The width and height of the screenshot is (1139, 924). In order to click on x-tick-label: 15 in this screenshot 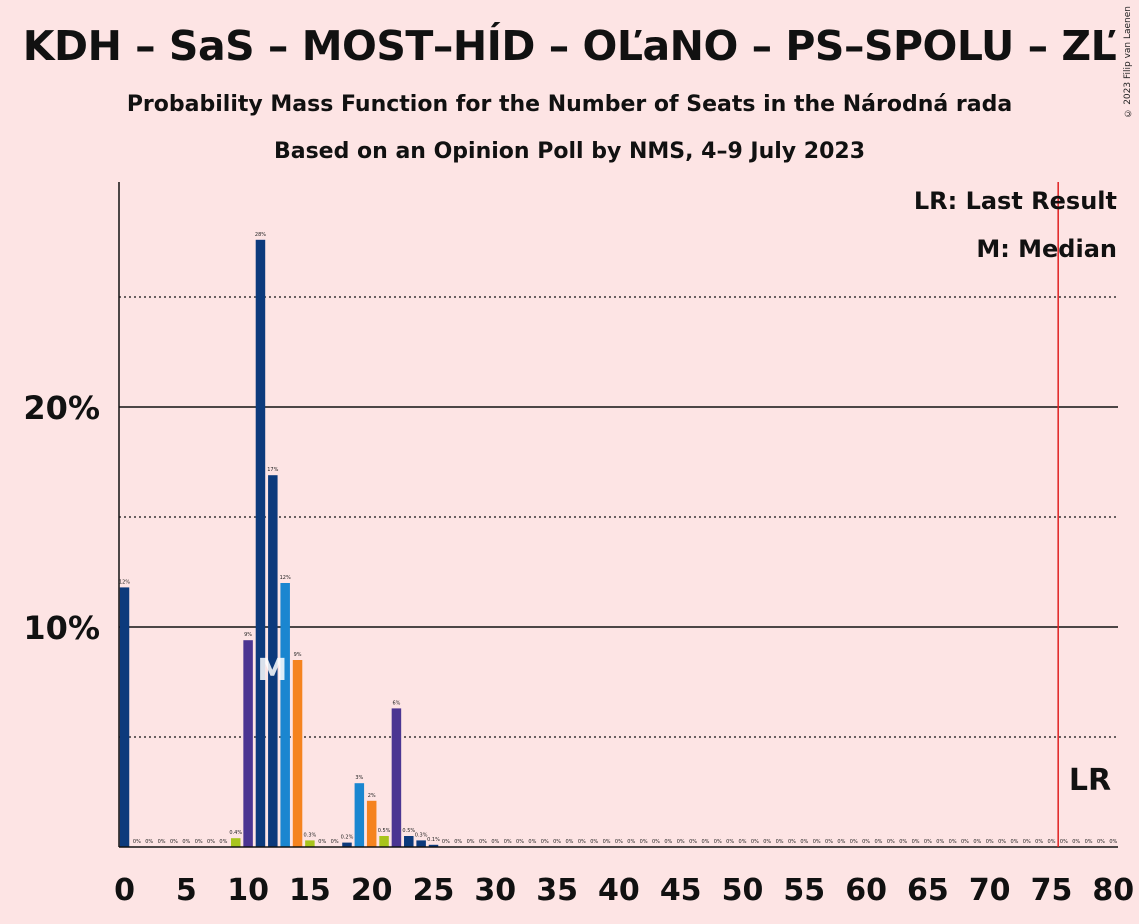, I will do `click(310, 890)`.